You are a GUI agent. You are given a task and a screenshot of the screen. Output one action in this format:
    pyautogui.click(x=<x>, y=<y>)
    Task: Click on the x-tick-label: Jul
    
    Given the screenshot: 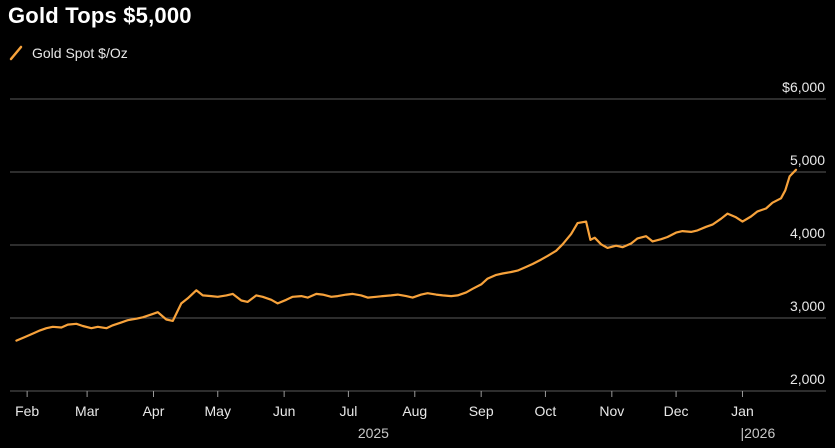 What is the action you would take?
    pyautogui.click(x=348, y=411)
    